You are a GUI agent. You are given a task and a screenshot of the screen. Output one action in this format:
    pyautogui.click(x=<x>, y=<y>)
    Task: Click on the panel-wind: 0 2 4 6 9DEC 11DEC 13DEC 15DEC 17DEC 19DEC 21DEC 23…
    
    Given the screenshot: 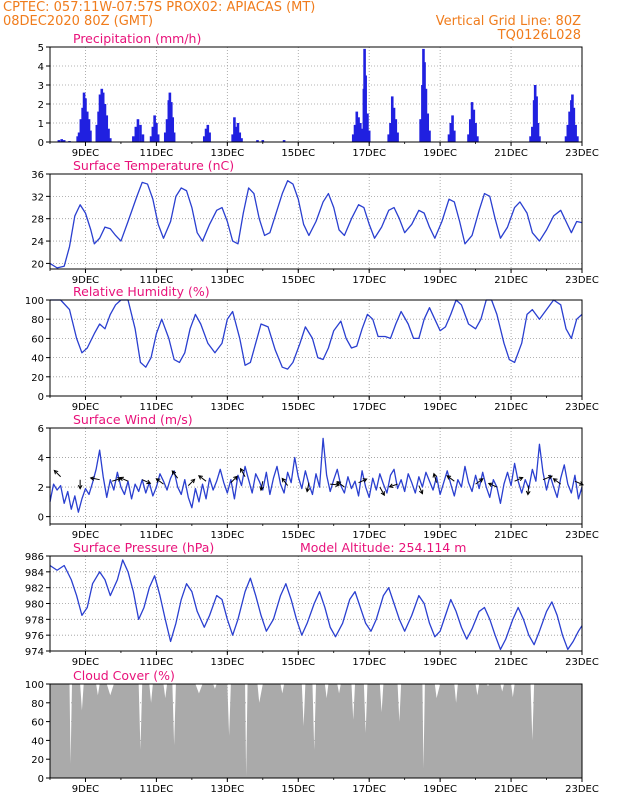 What is the action you would take?
    pyautogui.click(x=318, y=476)
    